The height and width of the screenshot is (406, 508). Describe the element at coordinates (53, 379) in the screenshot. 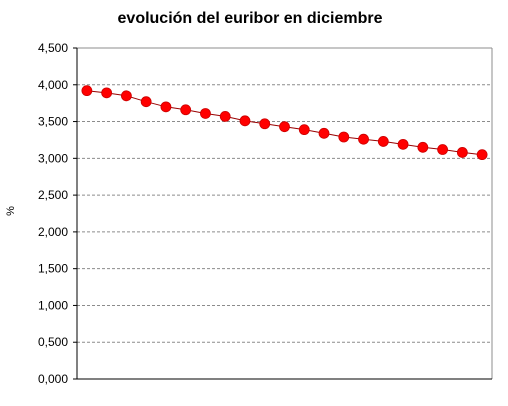

I see `y-tick-label: 0,000` at that location.